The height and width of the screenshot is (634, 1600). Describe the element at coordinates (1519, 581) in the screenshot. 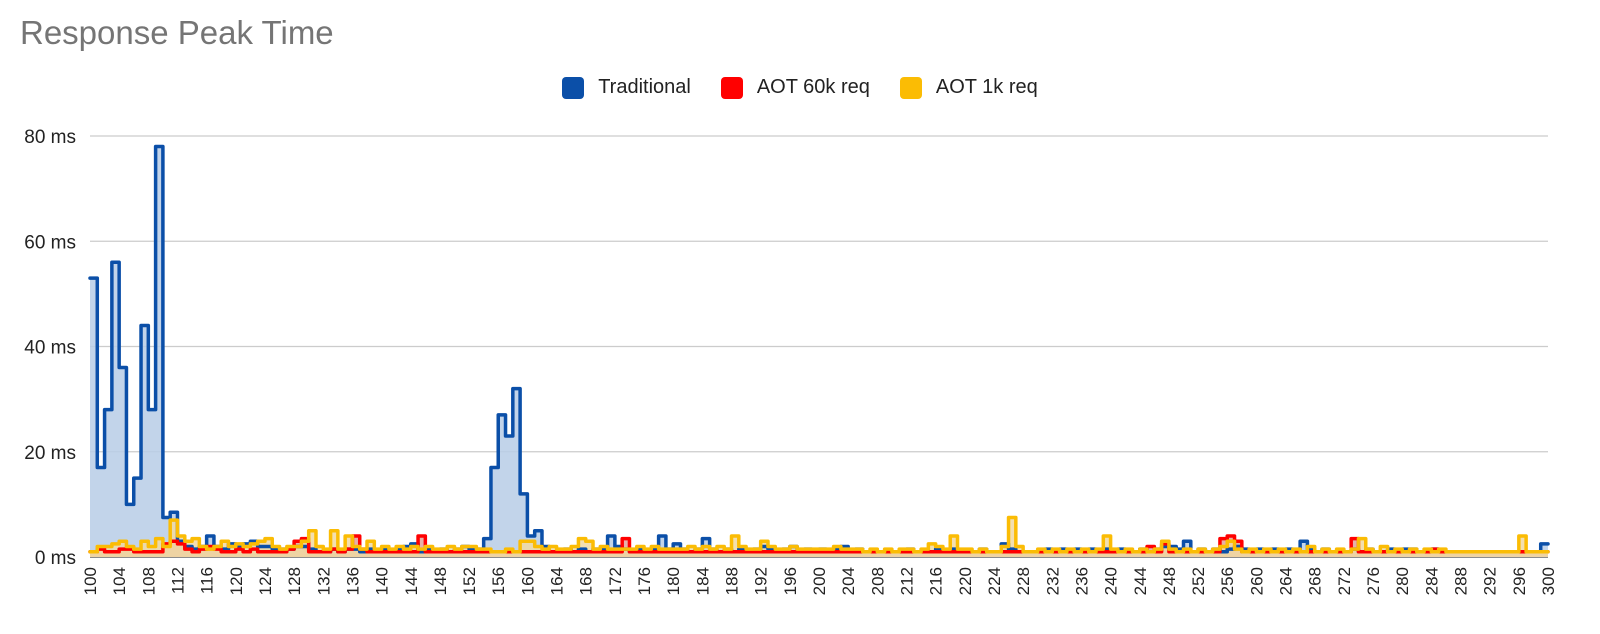

I see `x-tick-label: 296` at that location.